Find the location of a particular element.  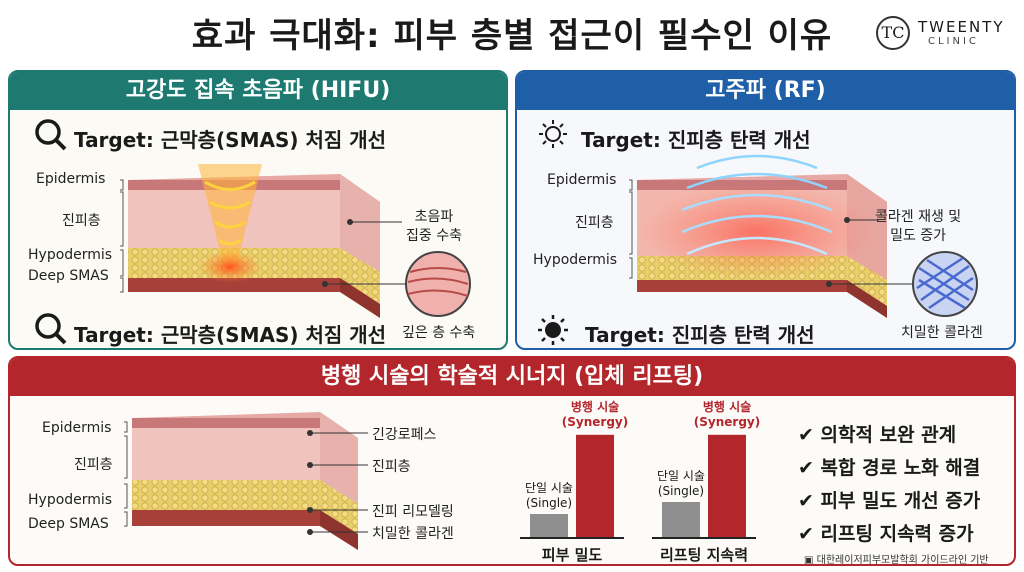

check-item: ✔ 의학적 보완 관계 is located at coordinates (877, 435).